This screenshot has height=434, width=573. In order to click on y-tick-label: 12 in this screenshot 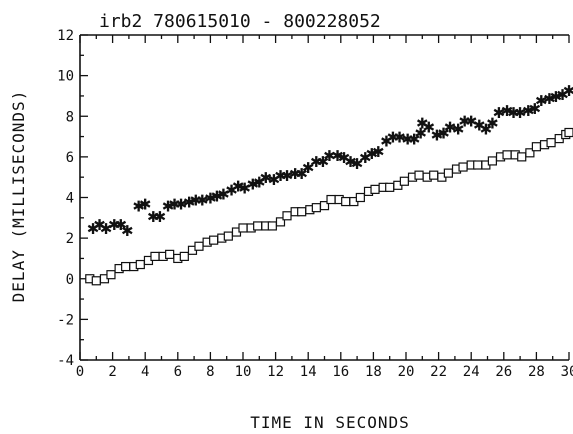, I will do `click(65, 36)`.